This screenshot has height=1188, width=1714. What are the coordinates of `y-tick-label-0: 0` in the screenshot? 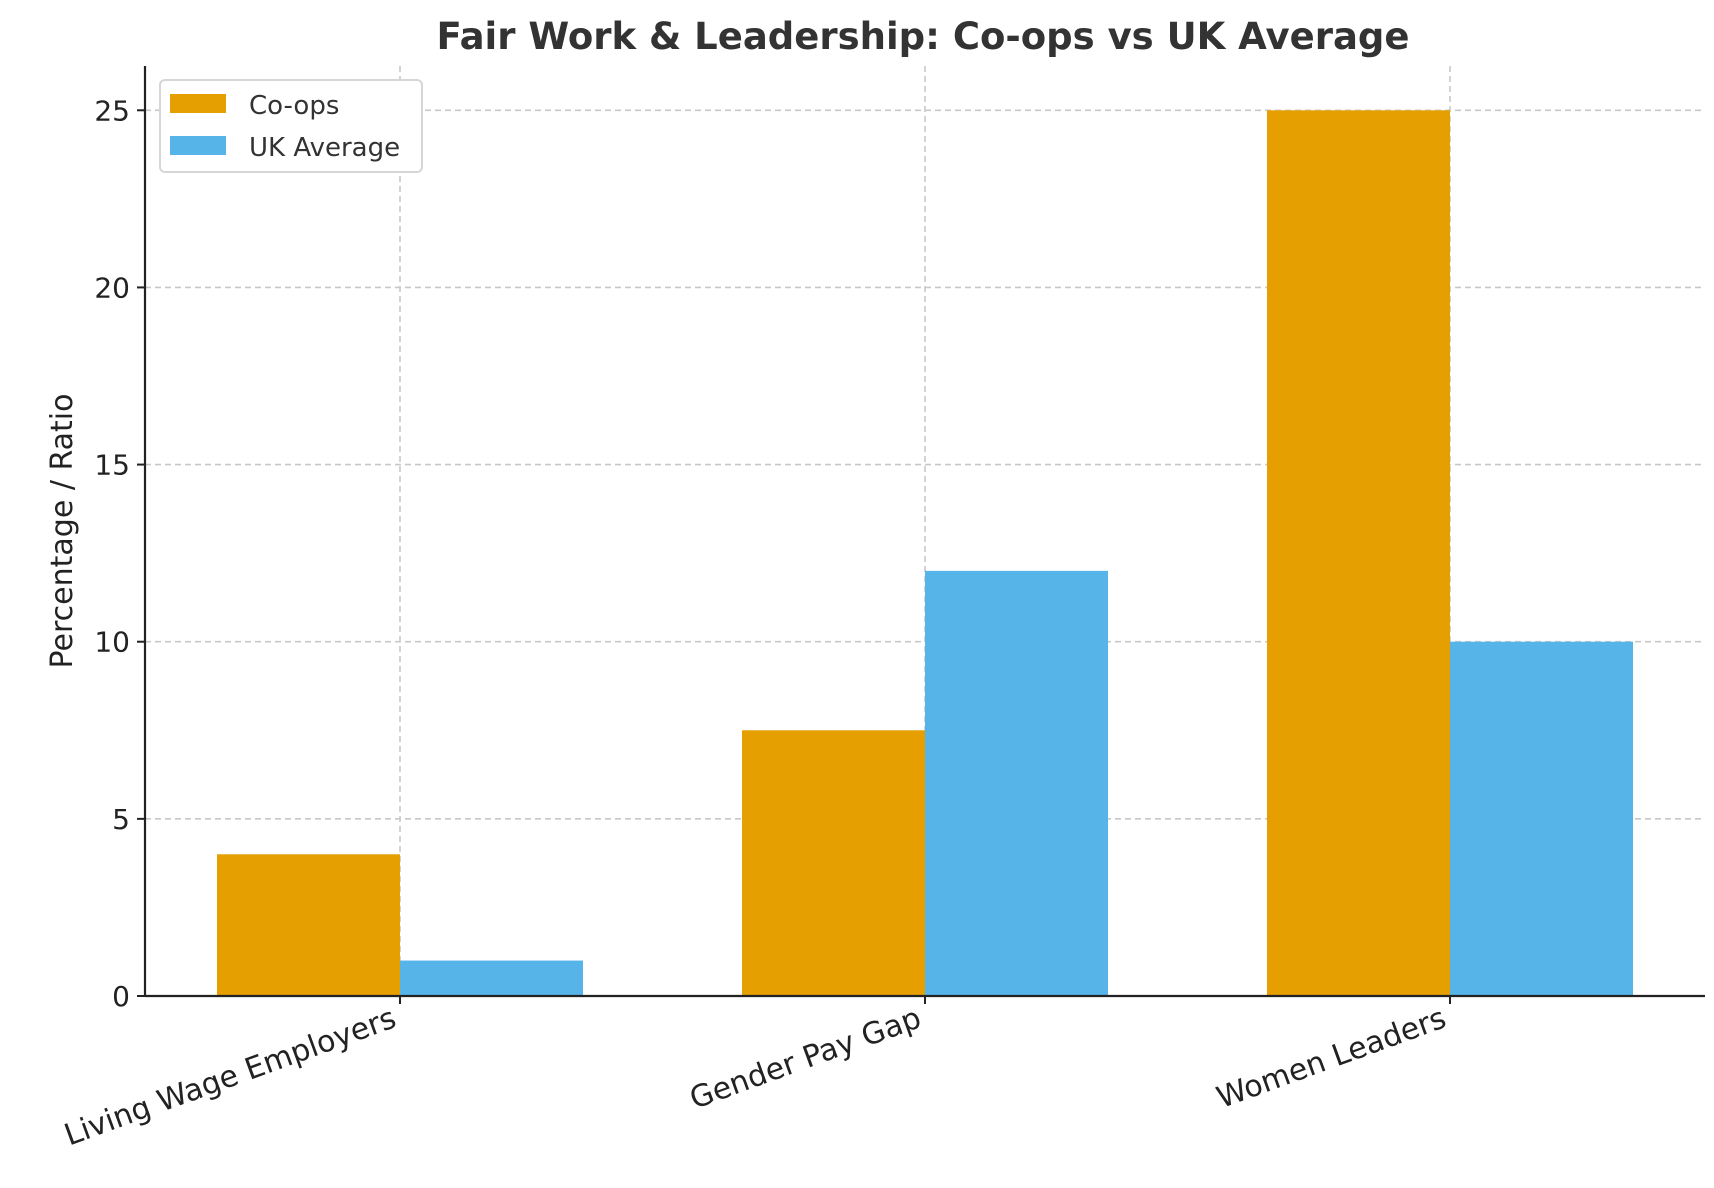 It's located at (121, 996).